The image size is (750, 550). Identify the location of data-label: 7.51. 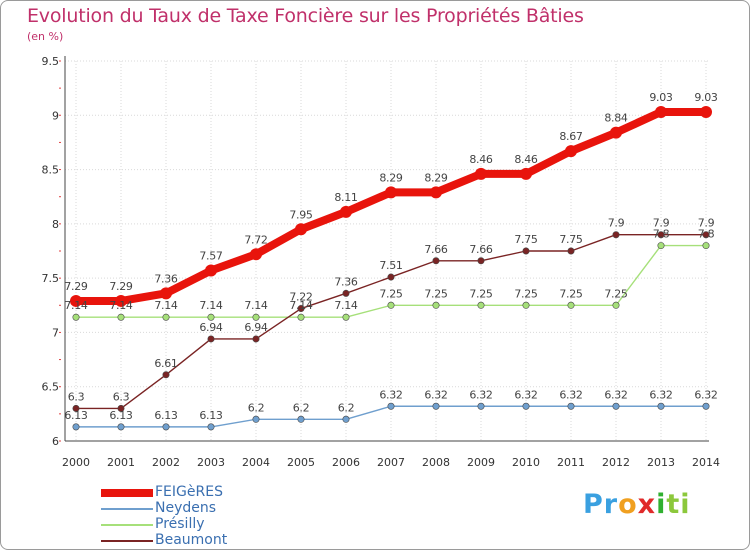
(390, 265).